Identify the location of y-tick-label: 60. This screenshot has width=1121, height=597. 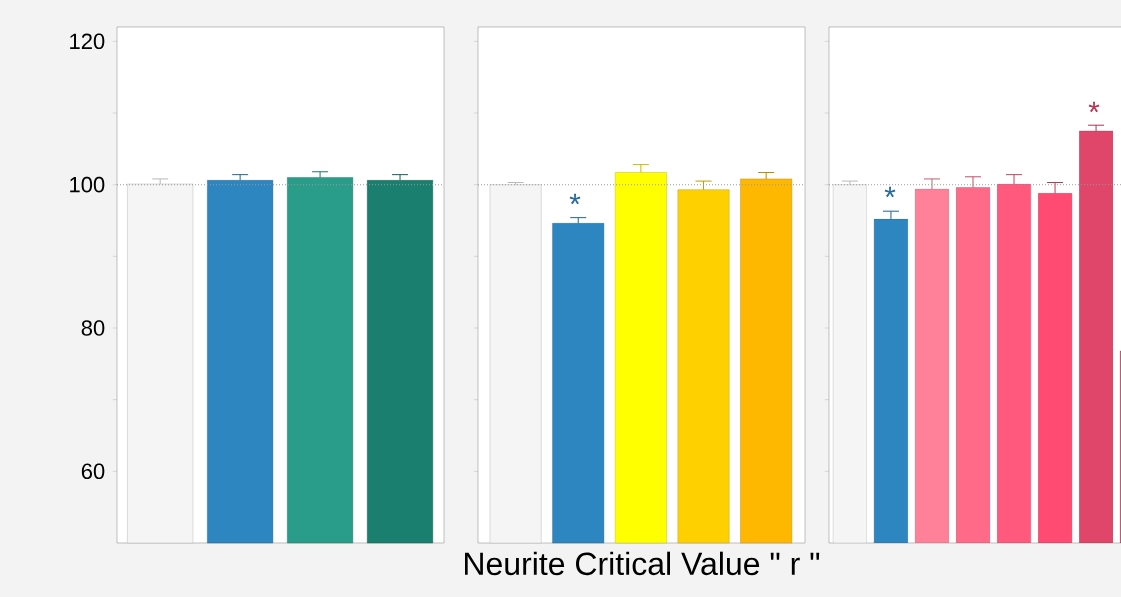
(93, 471).